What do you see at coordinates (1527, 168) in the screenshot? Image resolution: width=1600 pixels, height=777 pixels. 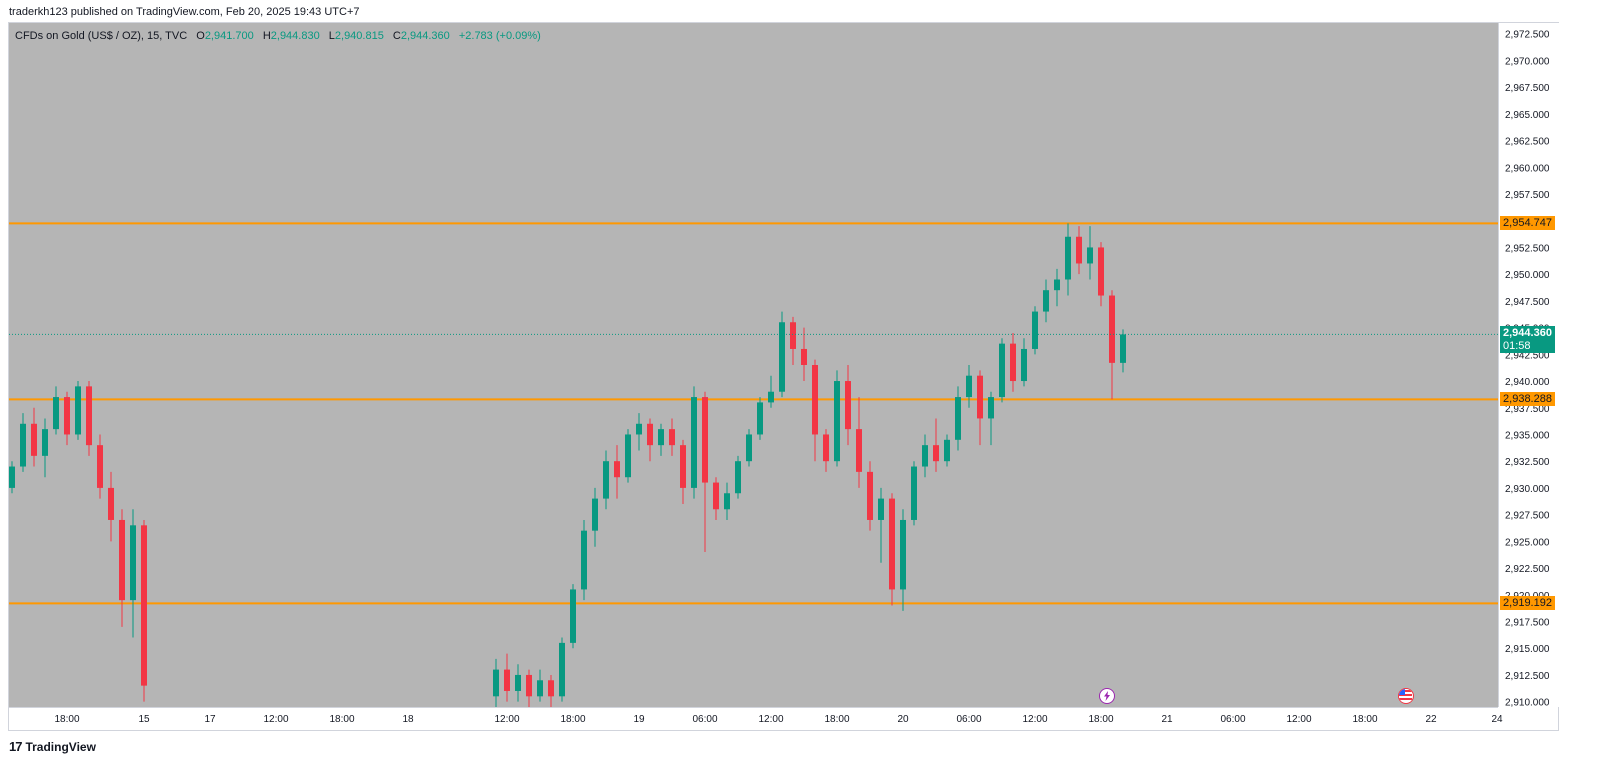 I see `y-tick-label: 2,960.000` at bounding box center [1527, 168].